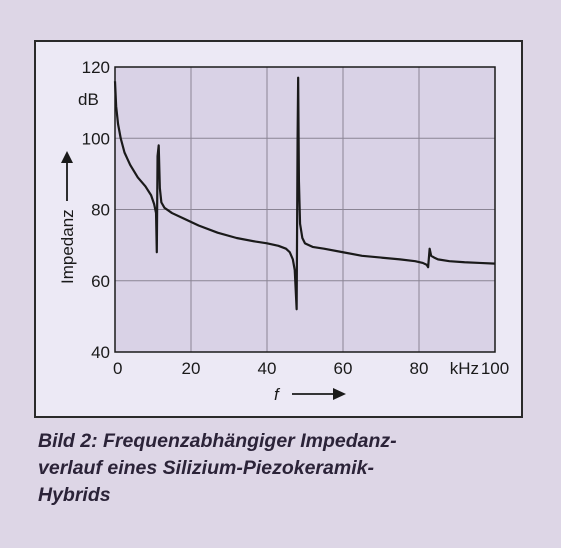 This screenshot has height=548, width=561. What do you see at coordinates (67, 246) in the screenshot?
I see `y-axis-label: Impedanz` at bounding box center [67, 246].